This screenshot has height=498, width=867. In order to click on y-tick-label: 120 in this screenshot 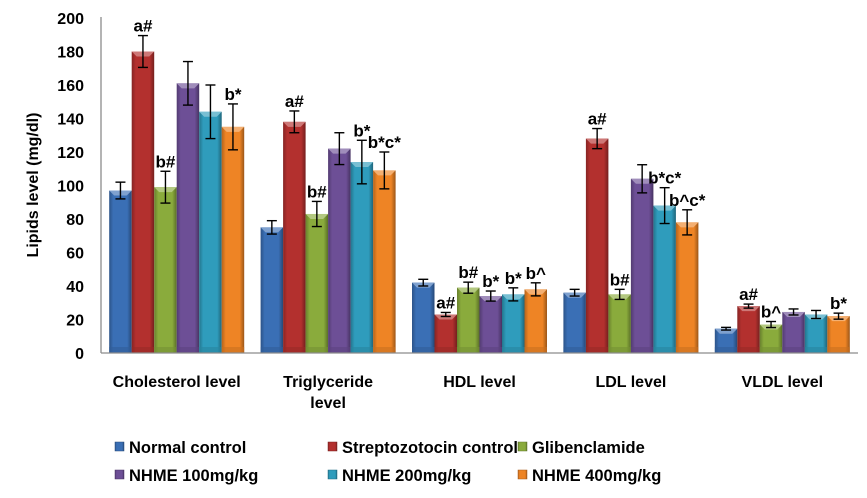, I will do `click(70, 153)`.